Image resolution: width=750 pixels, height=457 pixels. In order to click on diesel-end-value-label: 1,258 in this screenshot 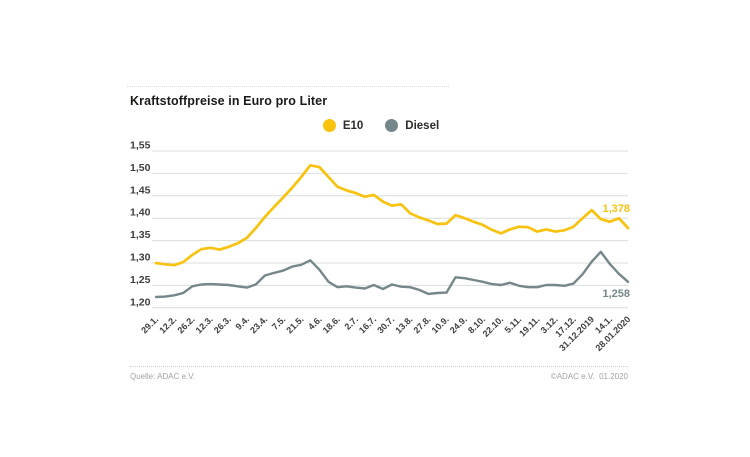, I will do `click(616, 294)`.